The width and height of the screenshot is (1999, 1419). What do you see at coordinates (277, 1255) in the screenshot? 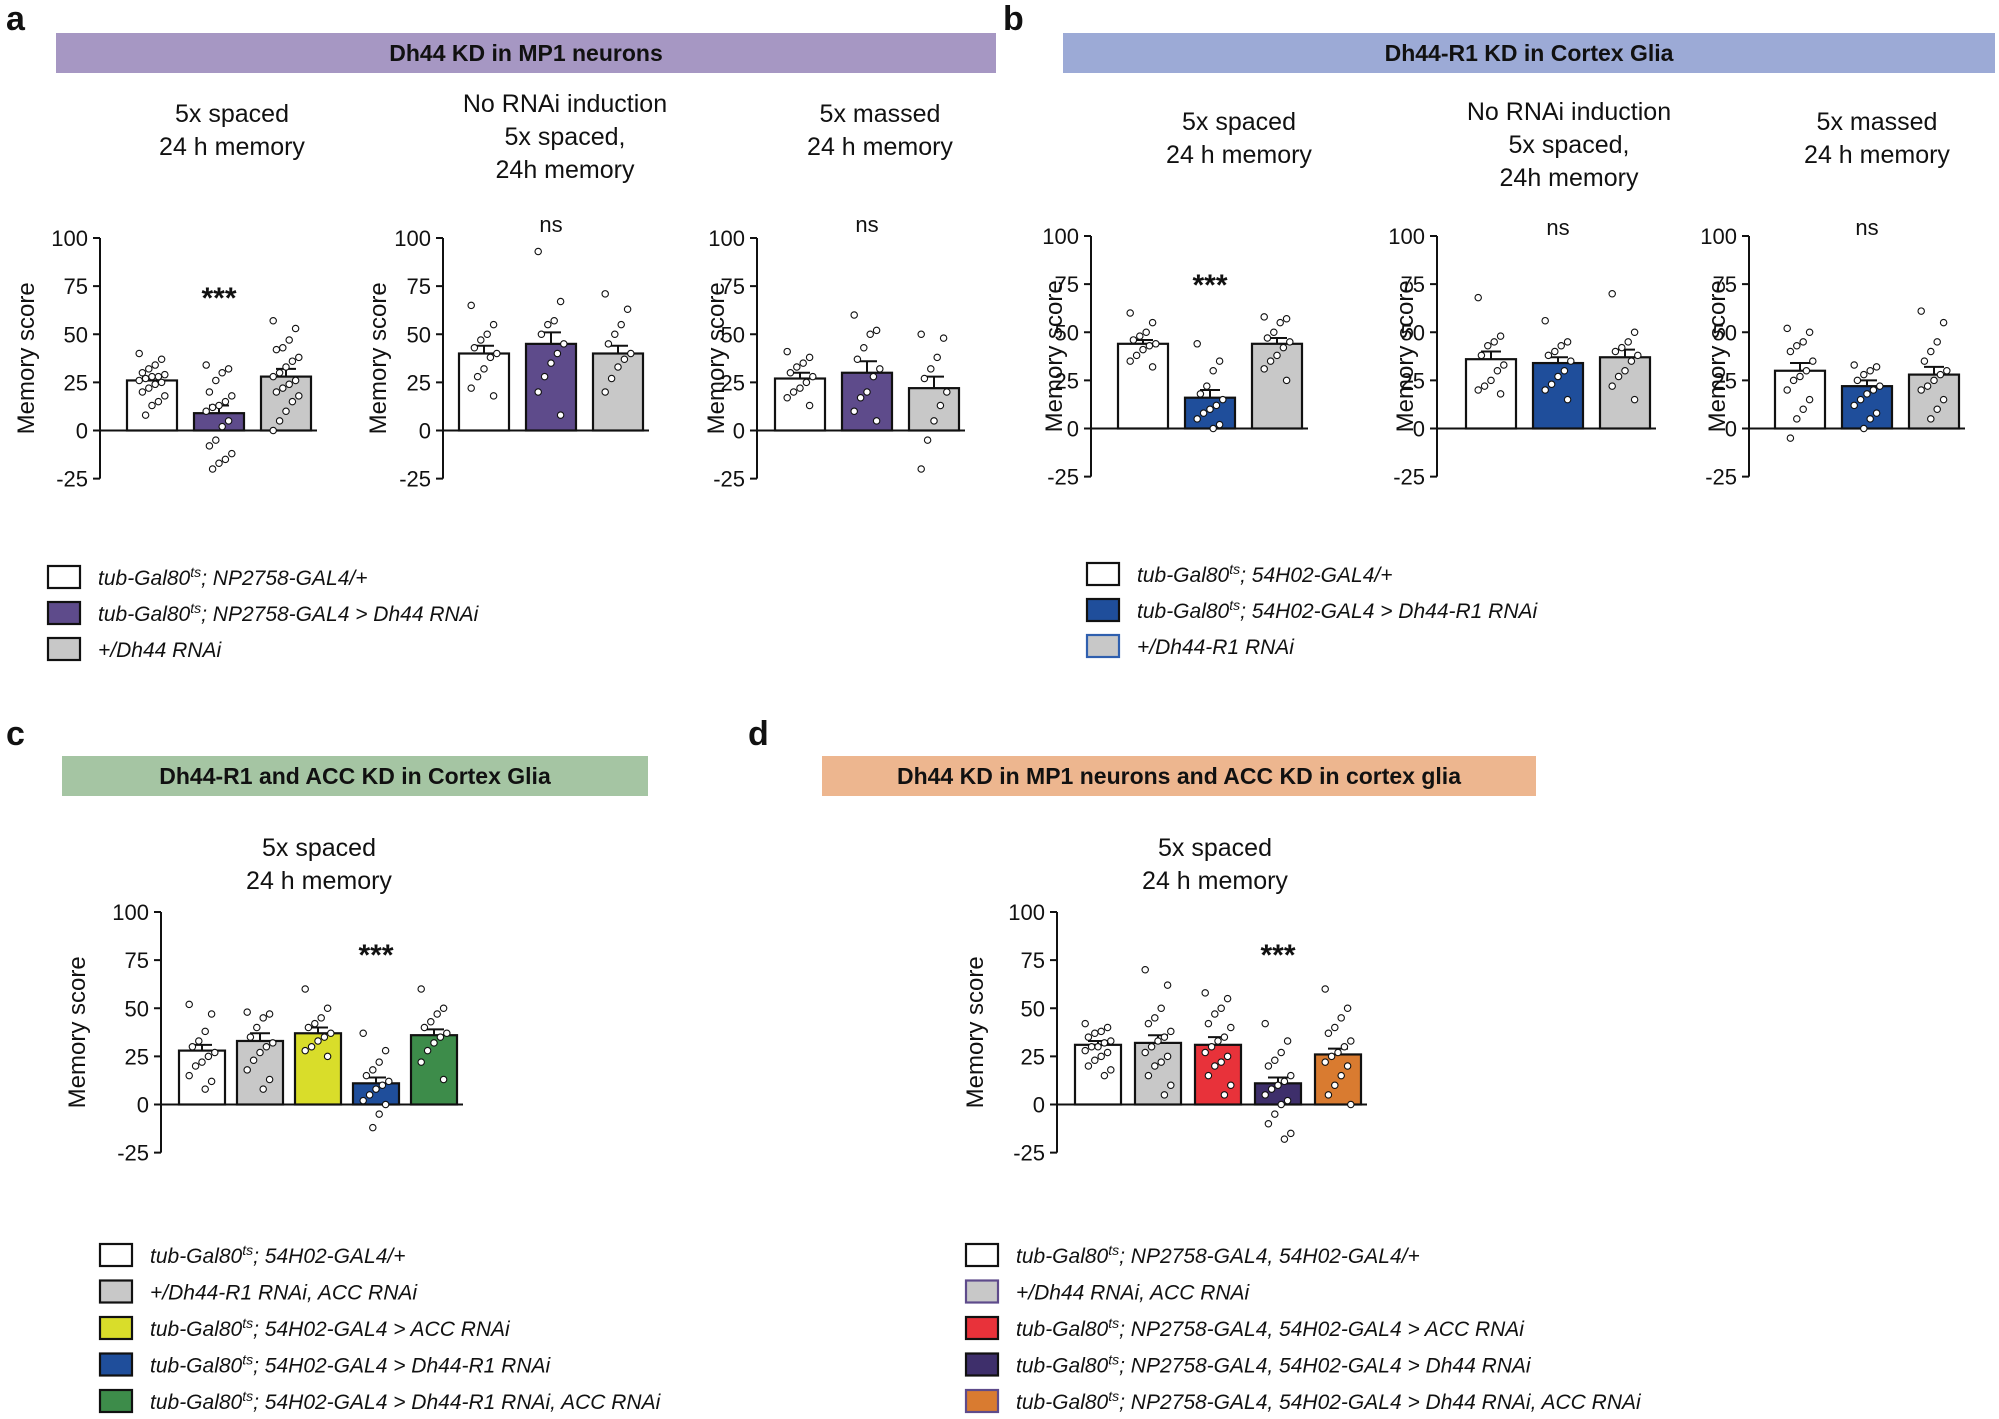
I see `legend-label: tub-Gal80ts; 54H02-GAL4/+` at bounding box center [277, 1255].